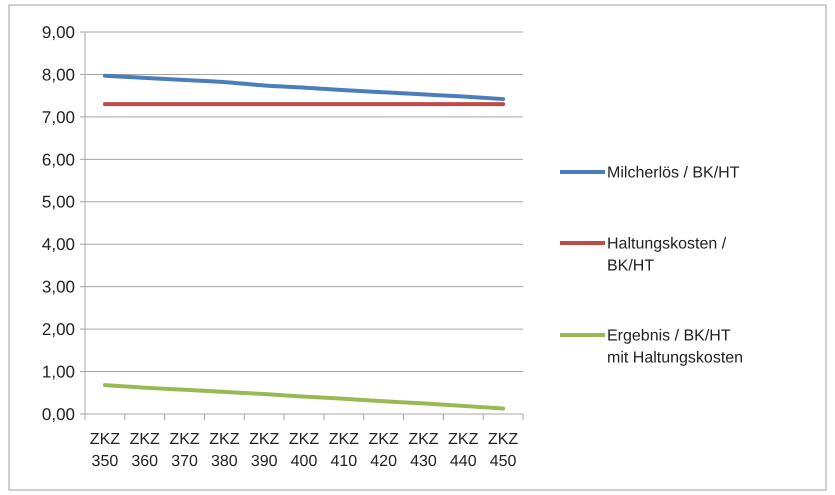 This screenshot has height=495, width=835. What do you see at coordinates (423, 450) in the screenshot?
I see `x-tick-label: ZKZ 430` at bounding box center [423, 450].